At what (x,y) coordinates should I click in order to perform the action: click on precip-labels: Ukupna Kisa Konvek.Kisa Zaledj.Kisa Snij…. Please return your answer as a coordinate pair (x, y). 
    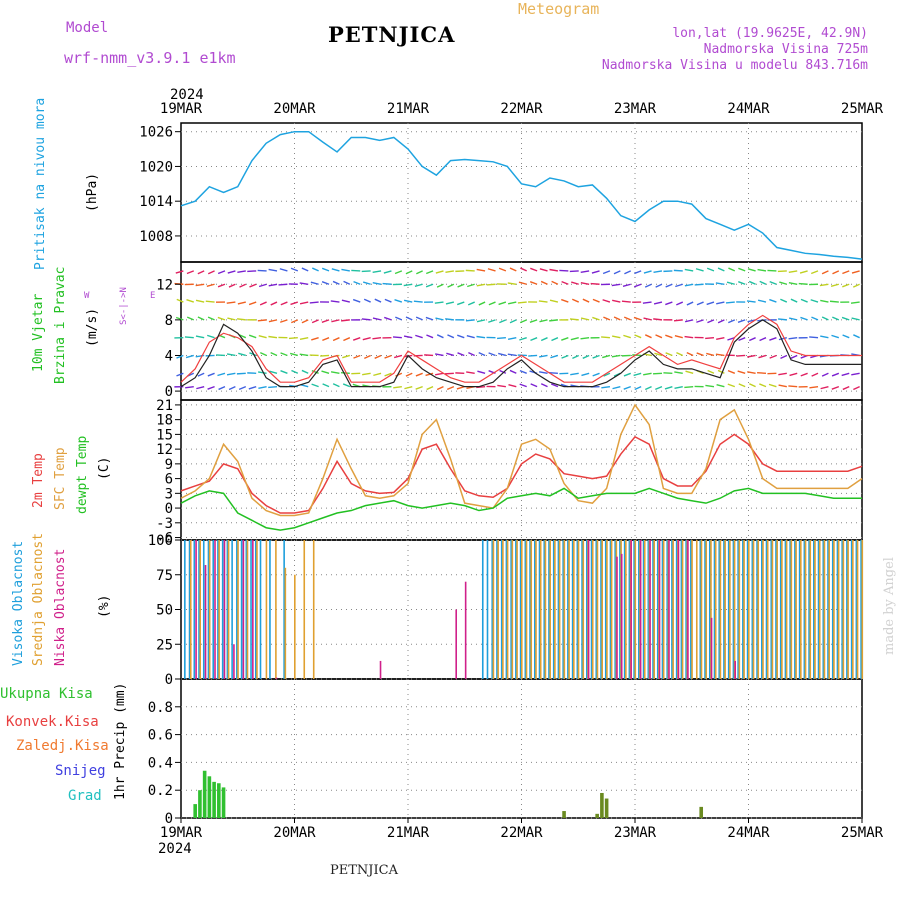
    Looking at the image, I should click on (64, 743).